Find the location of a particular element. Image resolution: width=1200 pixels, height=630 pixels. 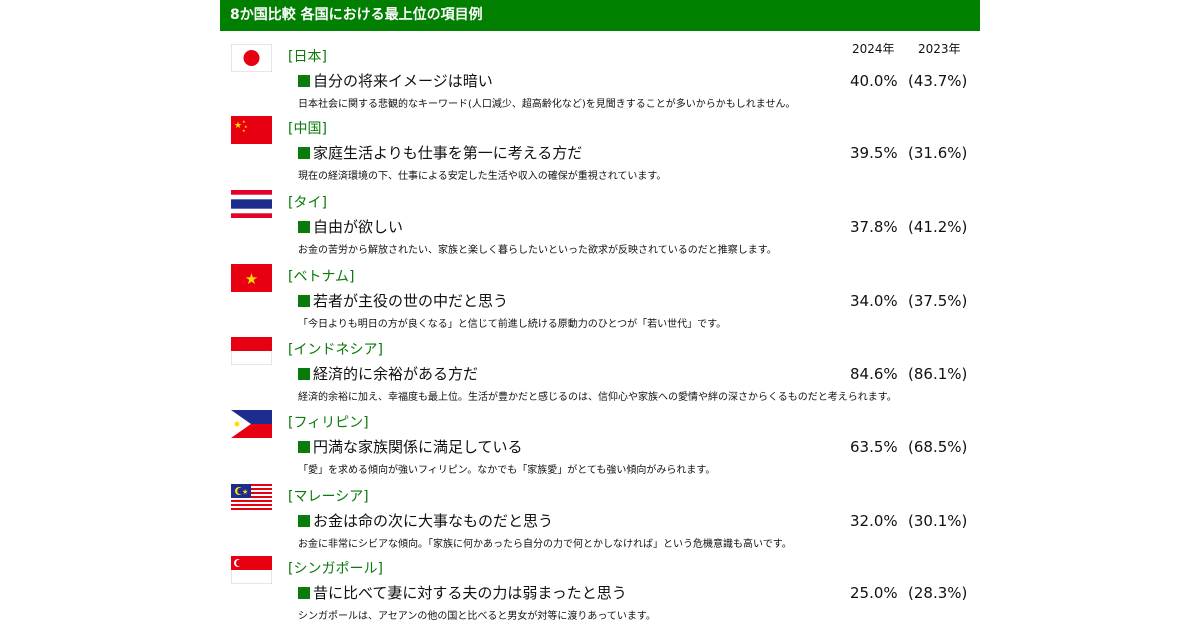

philippines-flag-icon is located at coordinates (251, 424).